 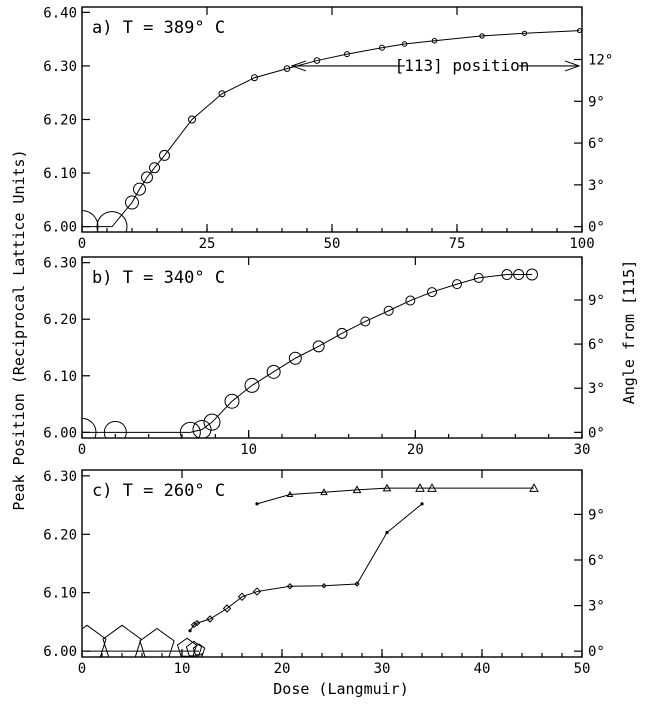 What do you see at coordinates (482, 669) in the screenshot?
I see `x-tick-label: 40` at bounding box center [482, 669].